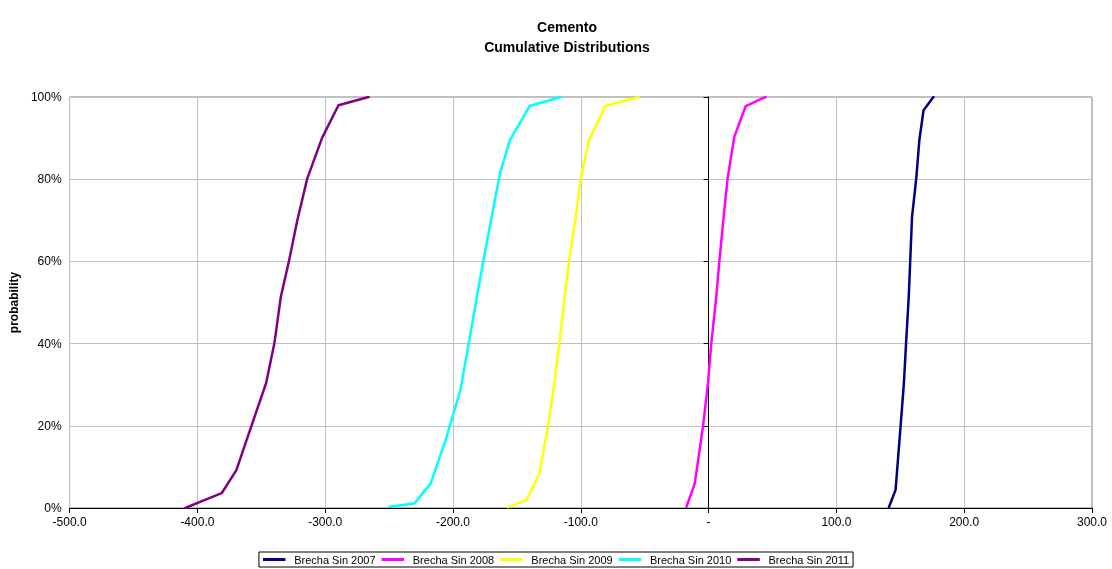  Describe the element at coordinates (453, 559) in the screenshot. I see `legend-label: Brecha Sin 2008` at that location.